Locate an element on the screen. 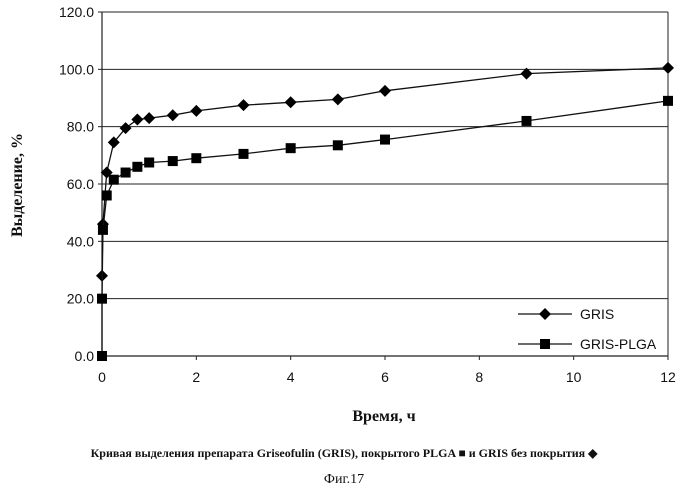 Image resolution: width=688 pixels, height=500 pixels. legend: GRIS GRIS-PLGA is located at coordinates (587, 329).